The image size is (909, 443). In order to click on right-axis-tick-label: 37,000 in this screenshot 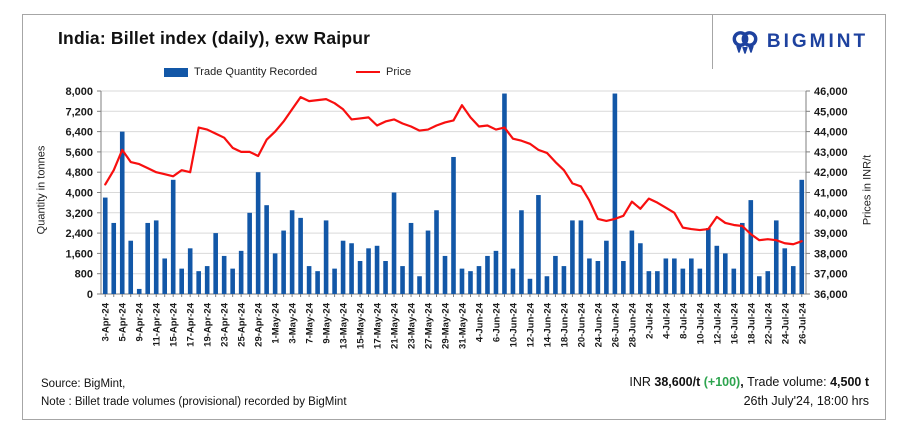, I will do `click(831, 275)`.